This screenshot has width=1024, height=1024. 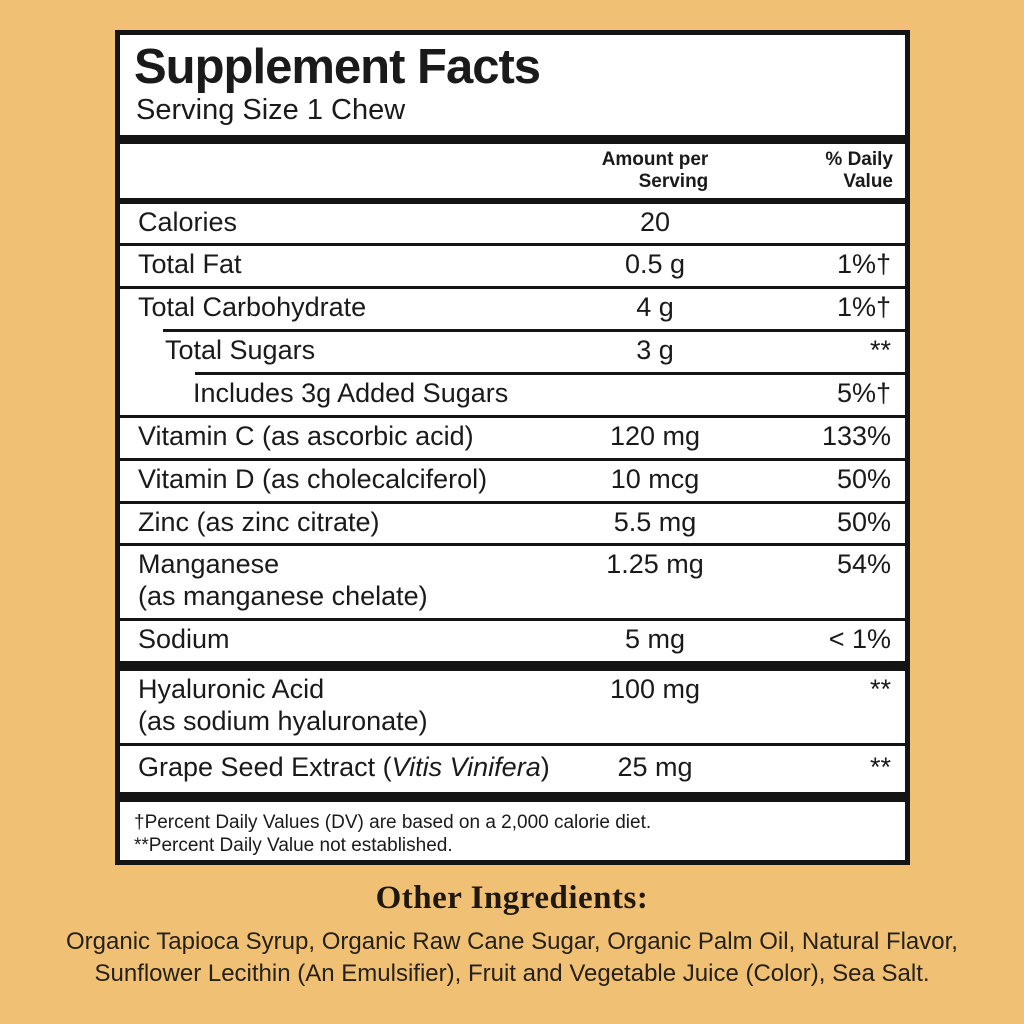 I want to click on nutrient-name: Manganese, so click(x=209, y=564).